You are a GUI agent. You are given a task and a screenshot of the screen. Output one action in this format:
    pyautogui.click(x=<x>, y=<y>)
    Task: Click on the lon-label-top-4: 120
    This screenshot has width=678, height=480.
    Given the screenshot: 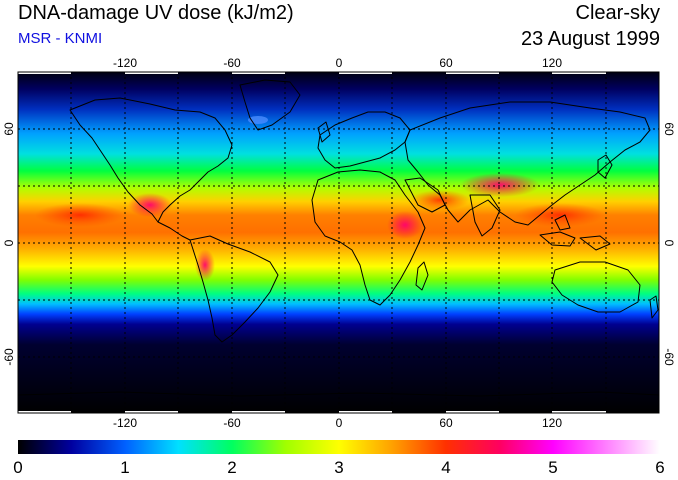 What is the action you would take?
    pyautogui.click(x=552, y=63)
    